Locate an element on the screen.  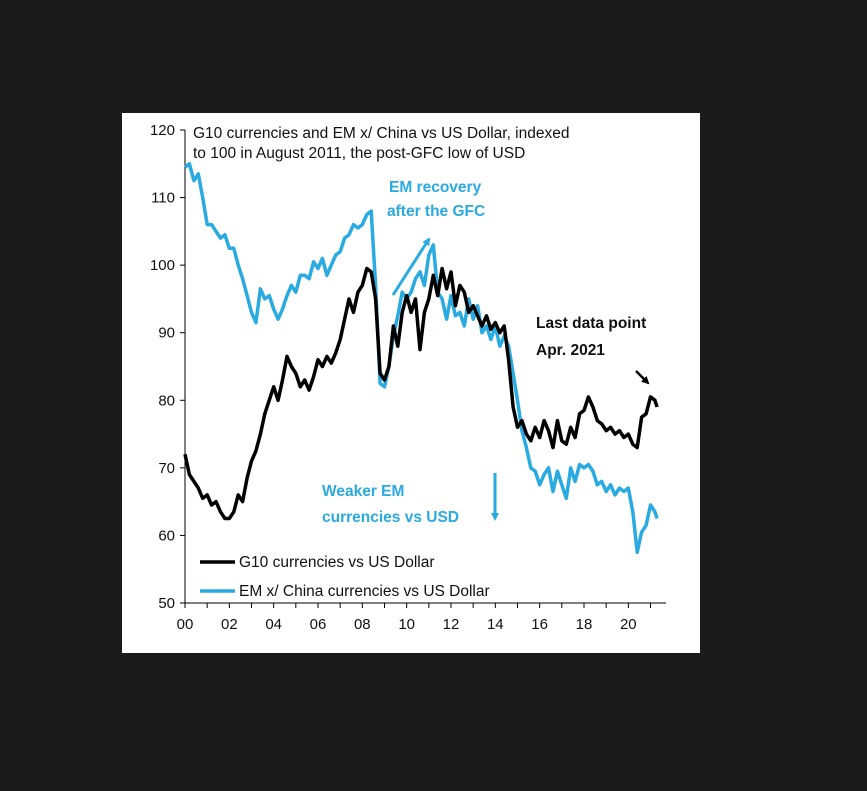
x-tick-label: 20 is located at coordinates (628, 624).